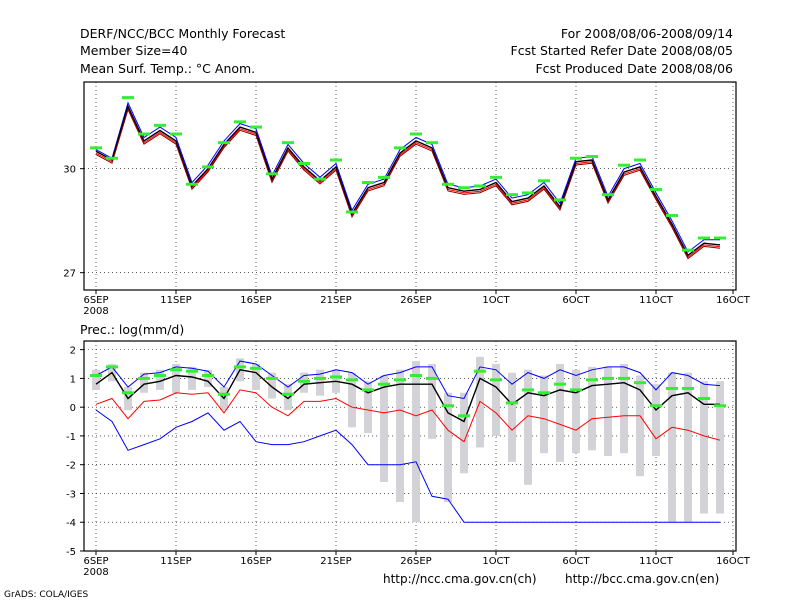  I want to click on fcst-started-date: Fcst Started Refer Date 2008/08/05, so click(622, 50).